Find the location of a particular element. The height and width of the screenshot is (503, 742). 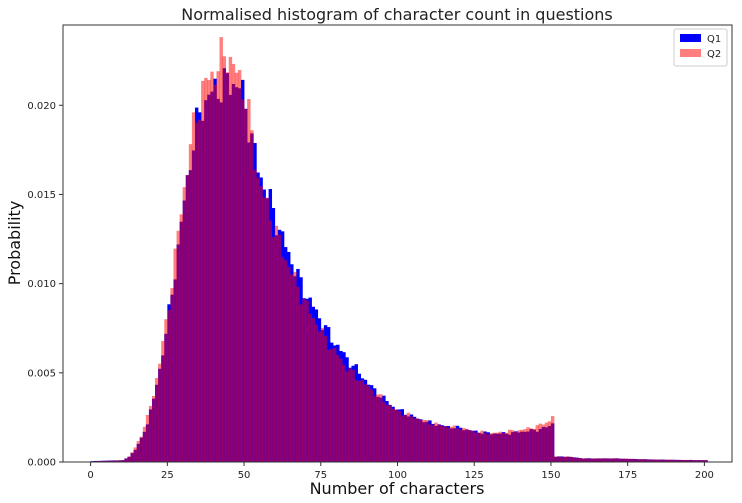

x-tick-label: 25 is located at coordinates (167, 475).